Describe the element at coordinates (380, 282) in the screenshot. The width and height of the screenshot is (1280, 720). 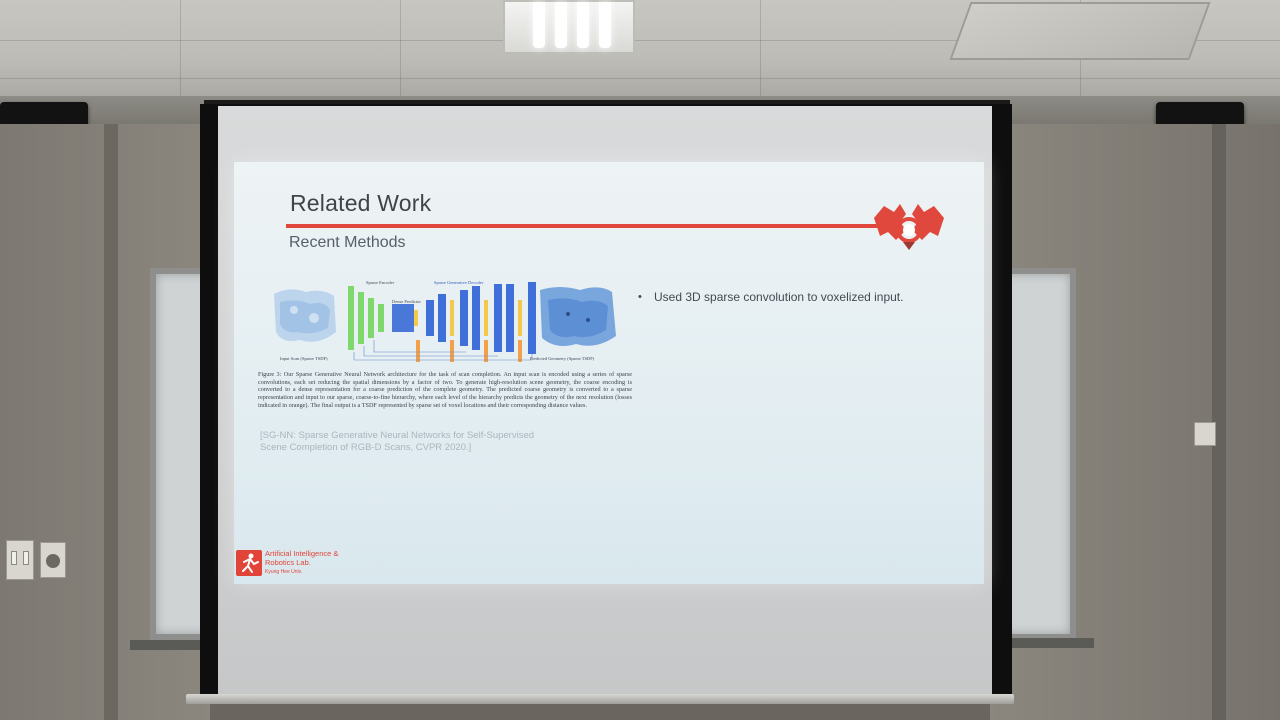
I see `label-sparse-encoder: Sparse Encoder` at that location.